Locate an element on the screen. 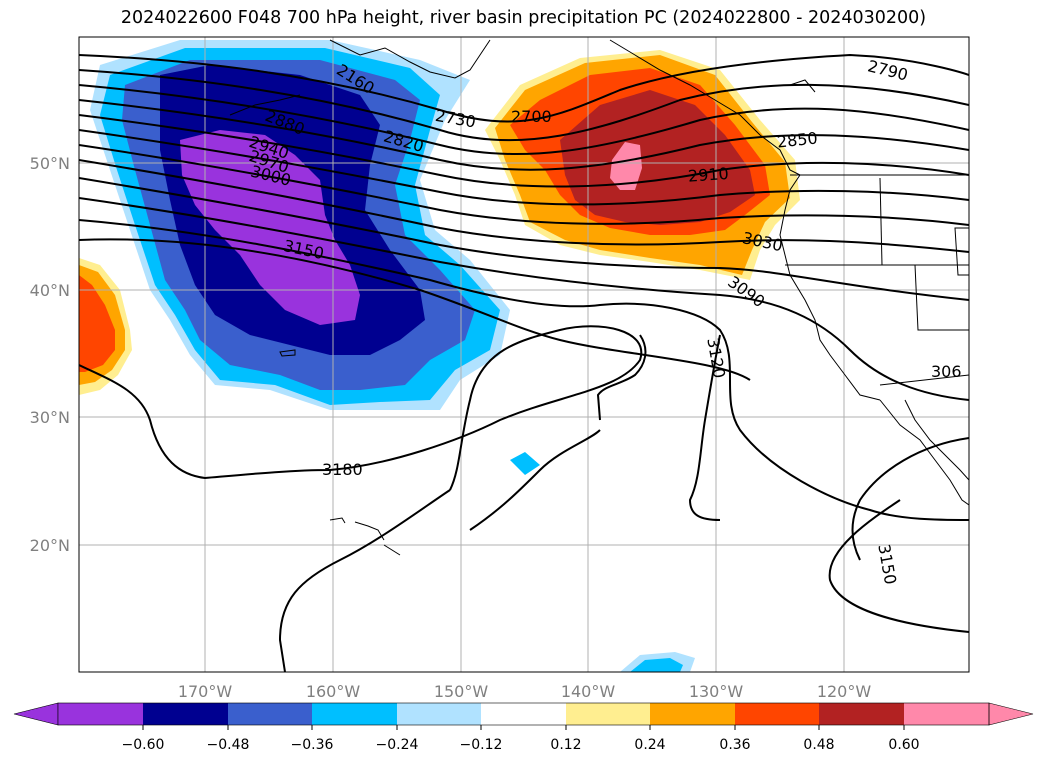  contour-label: 2910 is located at coordinates (708, 175).